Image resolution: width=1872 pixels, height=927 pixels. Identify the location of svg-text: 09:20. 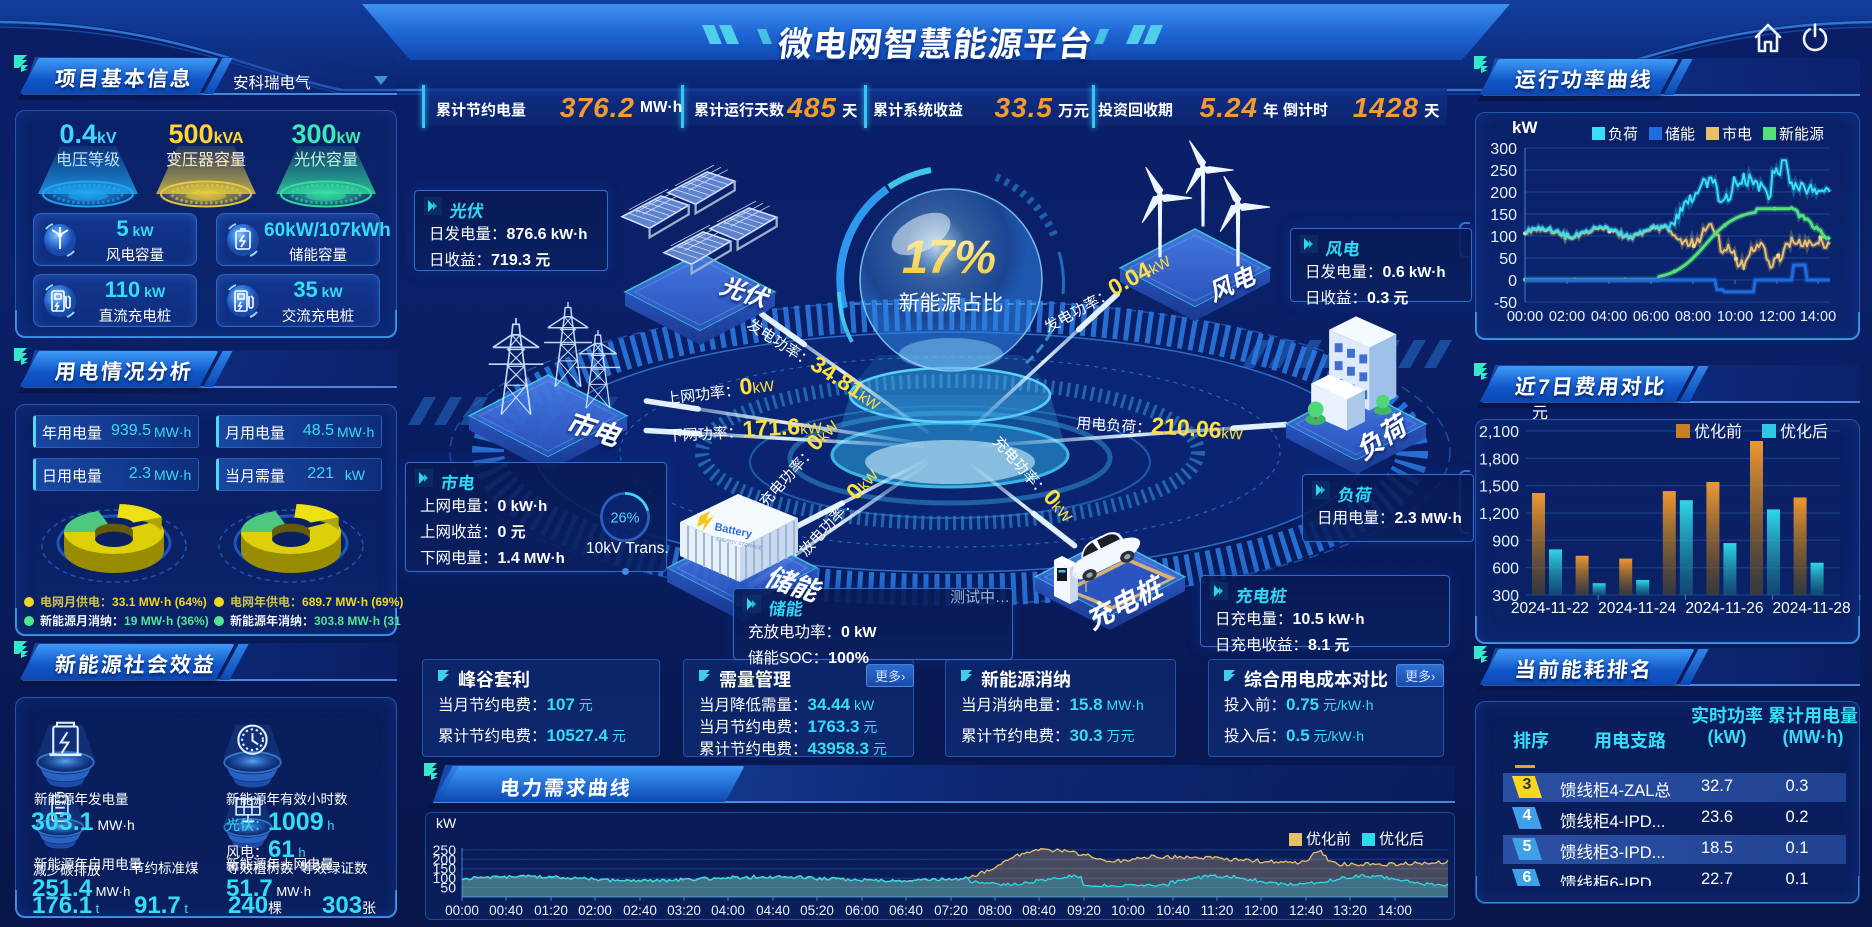
(1084, 910).